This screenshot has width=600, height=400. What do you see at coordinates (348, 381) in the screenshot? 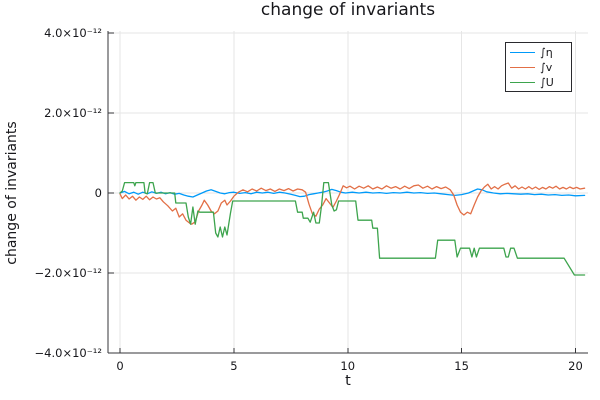
I see `x-axis-label: t` at bounding box center [348, 381].